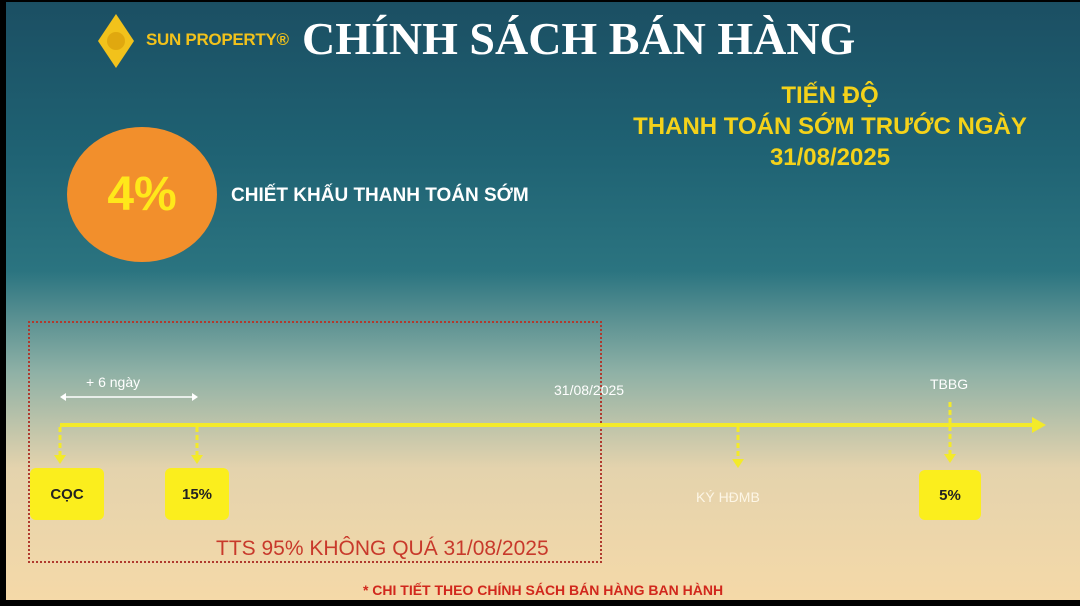 The width and height of the screenshot is (1080, 606). I want to click on box-caption: TTS 95% KHÔNG QUÁ 31/08/2025, so click(382, 548).